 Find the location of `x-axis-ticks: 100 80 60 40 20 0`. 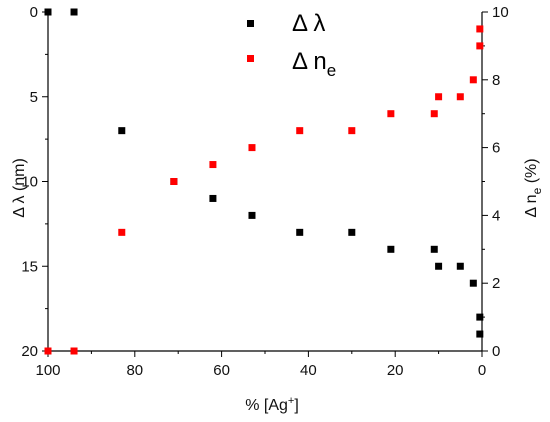

x-axis-ticks: 100 80 60 40 20 0 is located at coordinates (260, 365).